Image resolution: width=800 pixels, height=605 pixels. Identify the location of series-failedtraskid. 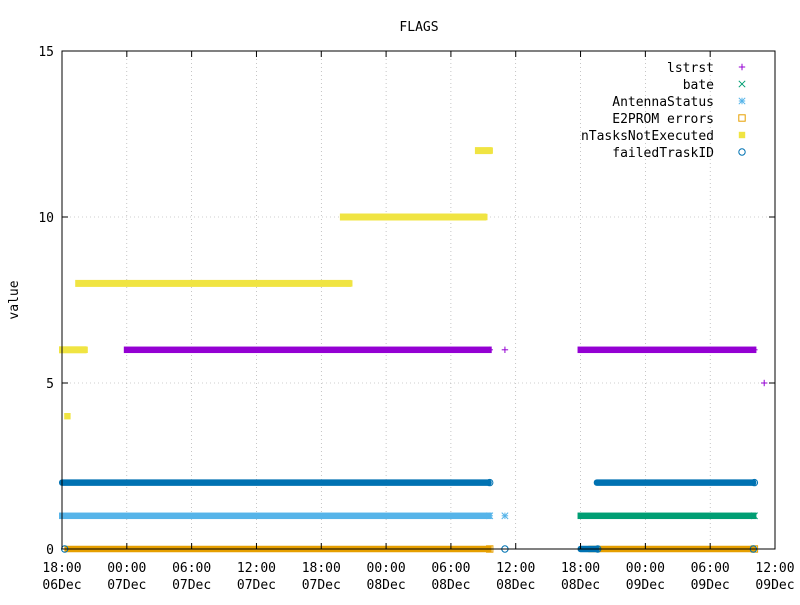
(409, 515).